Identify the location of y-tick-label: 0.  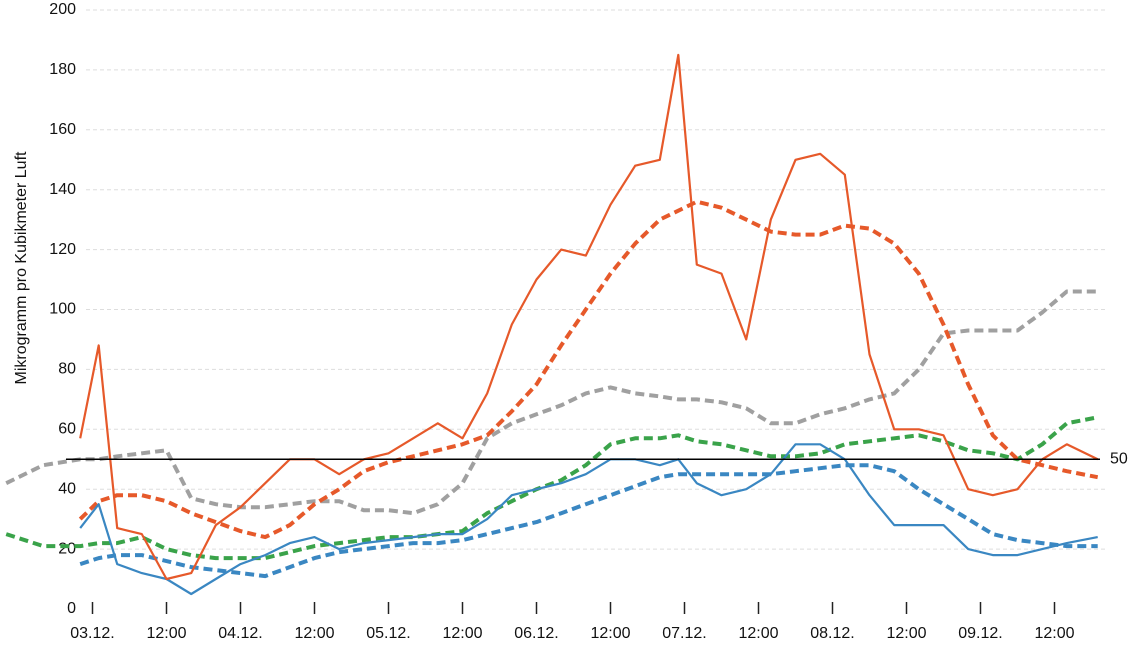
(71, 608).